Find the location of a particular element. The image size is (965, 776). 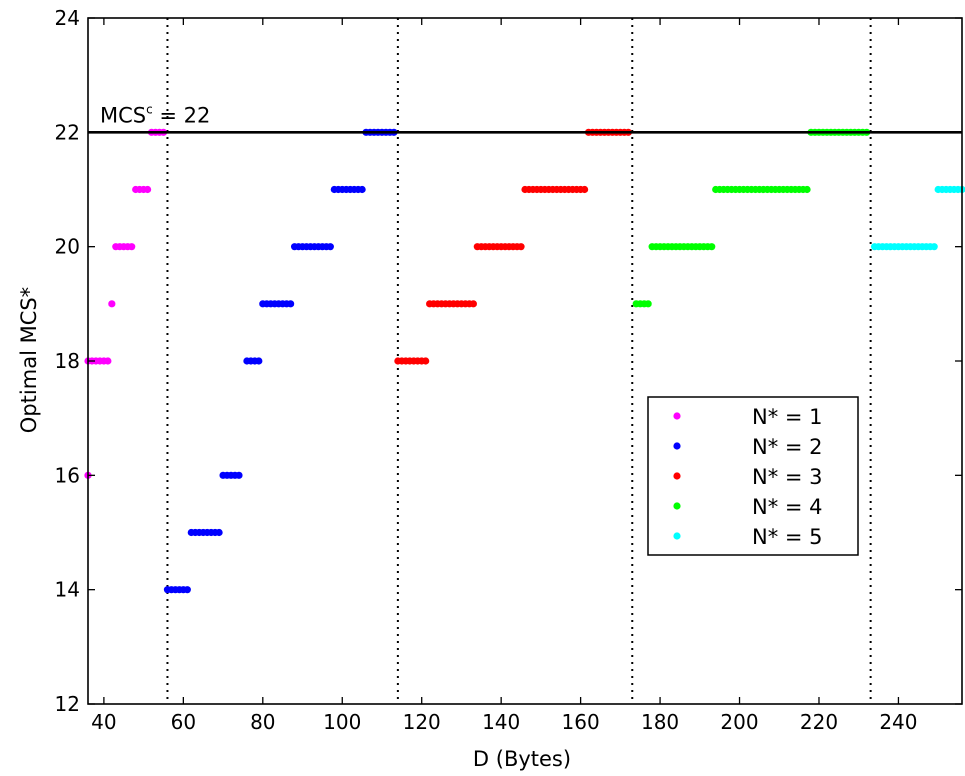

legend-label: N* = 4 is located at coordinates (787, 507).